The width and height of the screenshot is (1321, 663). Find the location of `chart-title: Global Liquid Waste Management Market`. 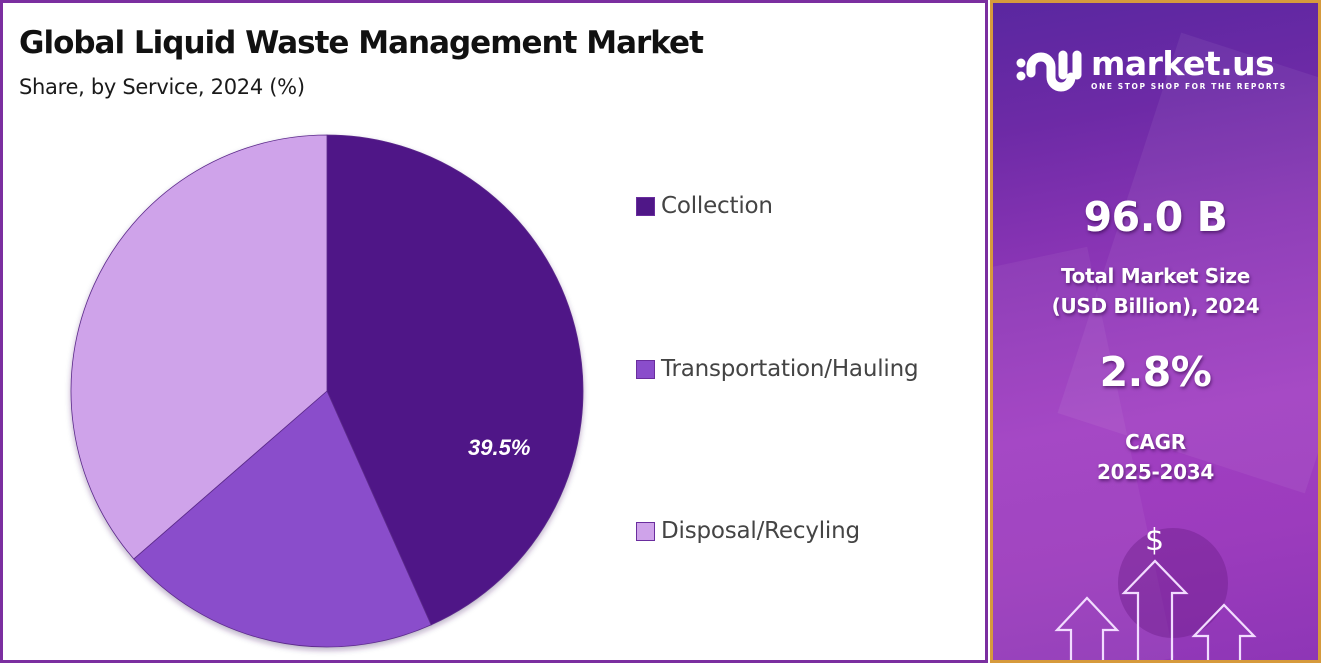

chart-title: Global Liquid Waste Management Market is located at coordinates (361, 43).